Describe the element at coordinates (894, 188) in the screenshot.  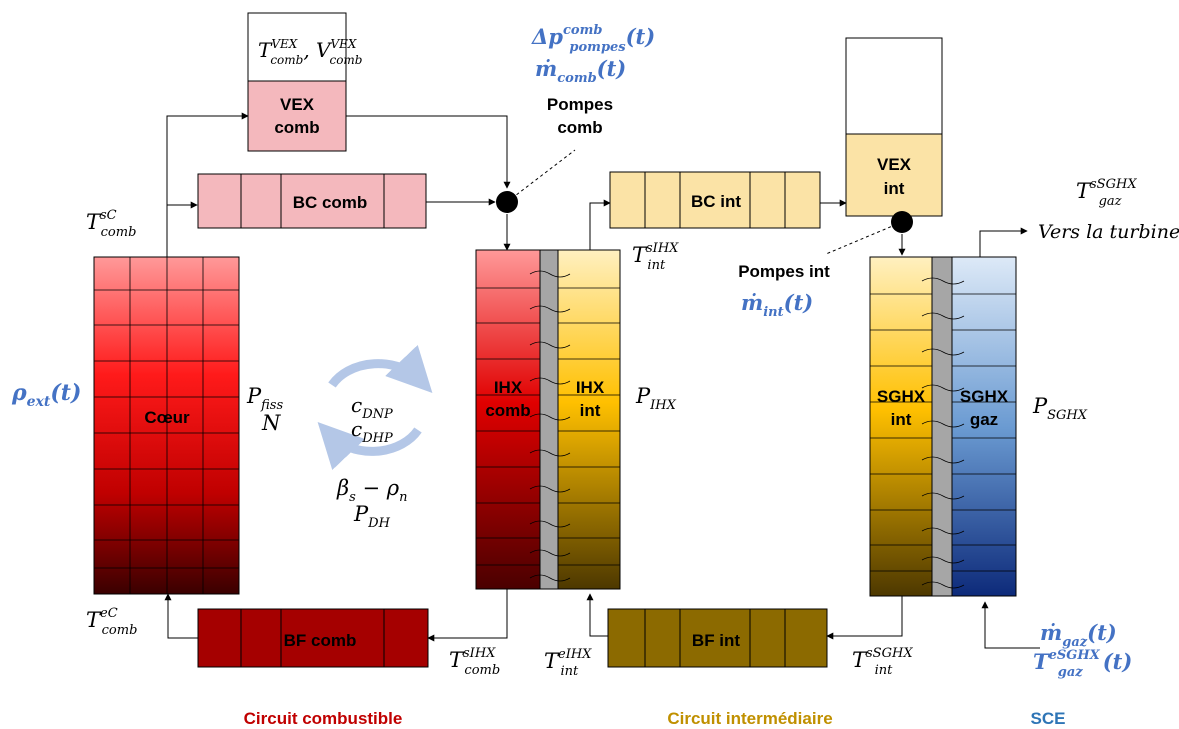
I see `vex-int-label-2: int` at that location.